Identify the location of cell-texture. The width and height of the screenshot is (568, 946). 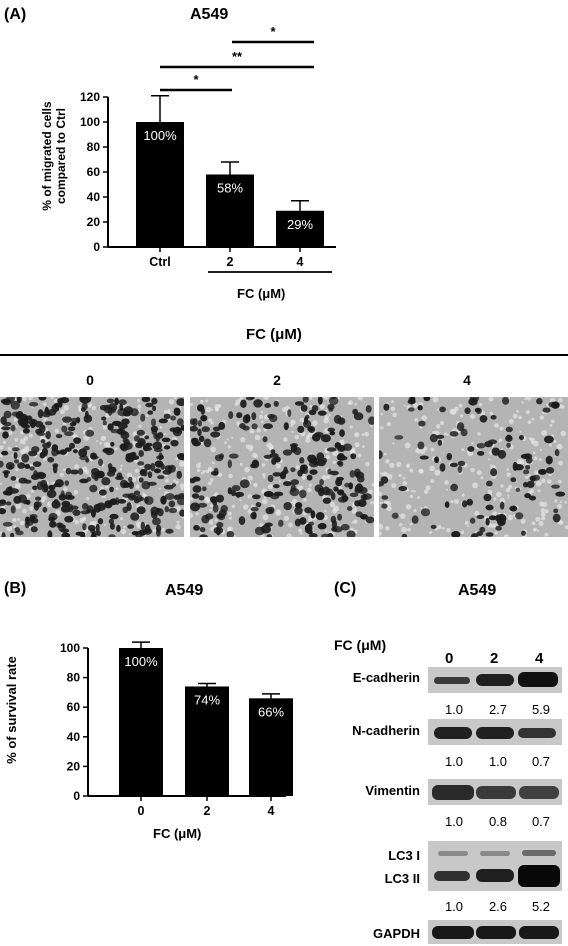
(473, 467).